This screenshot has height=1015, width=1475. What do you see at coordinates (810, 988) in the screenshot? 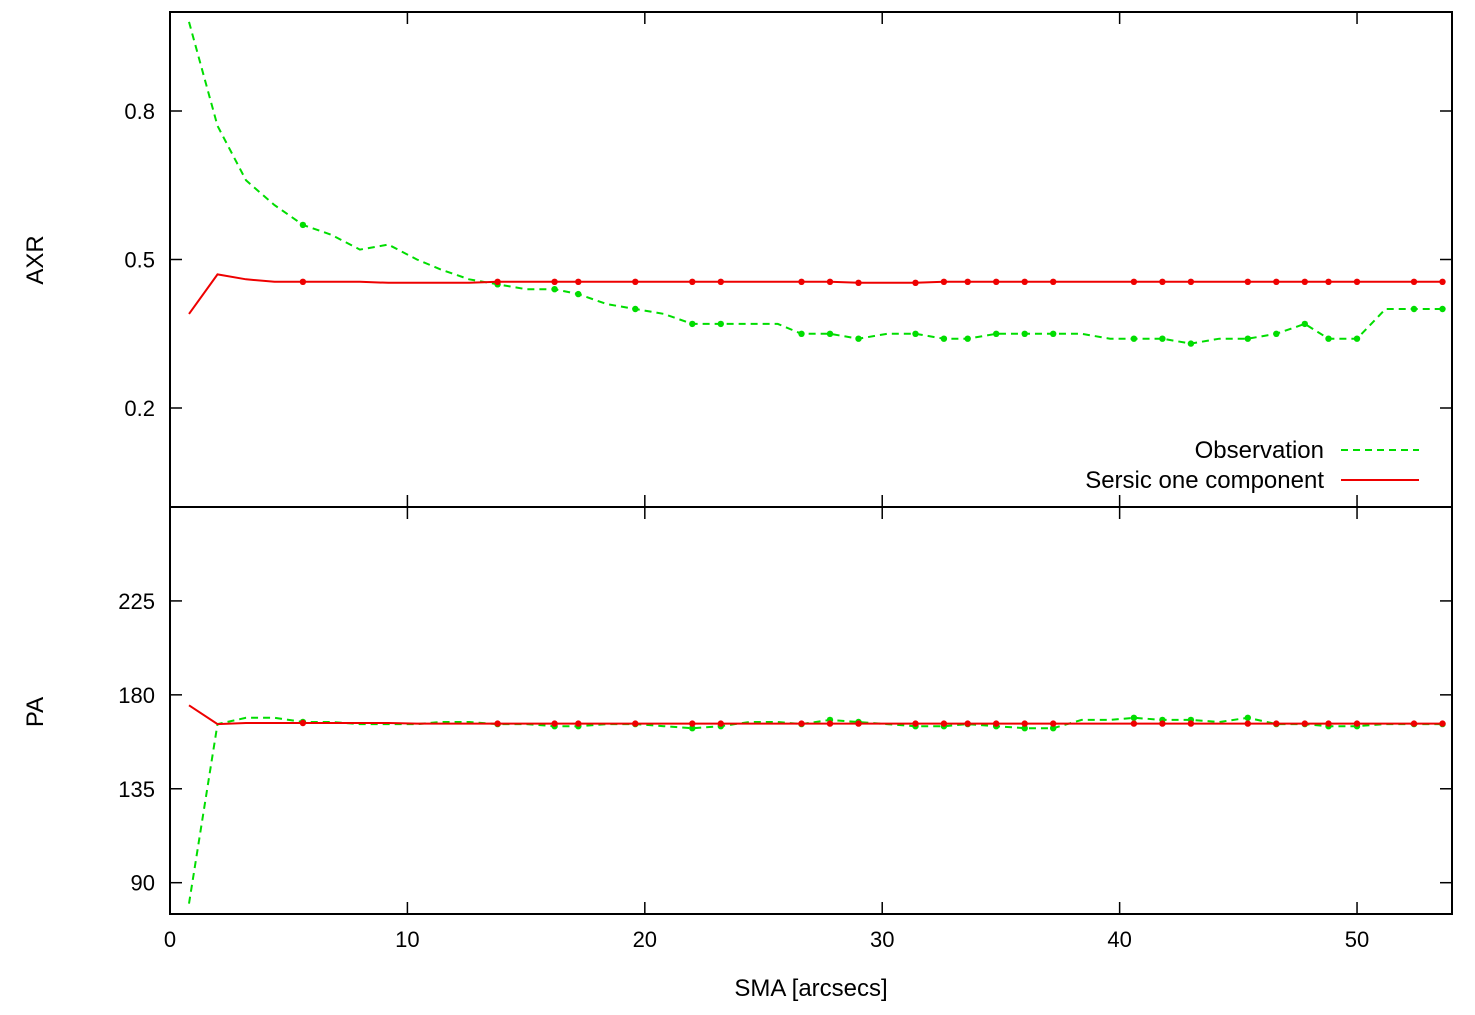
I see `x-axis-label: SMA [arcsecs]` at bounding box center [810, 988].